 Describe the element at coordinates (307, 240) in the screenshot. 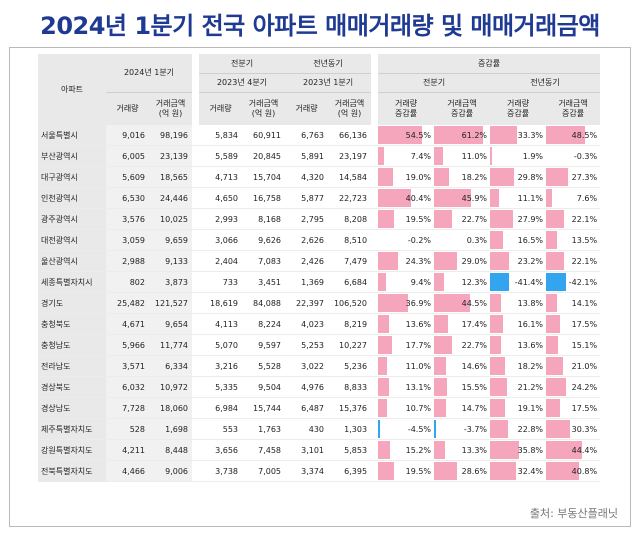

I see `volume-2023q1: 2,626` at that location.